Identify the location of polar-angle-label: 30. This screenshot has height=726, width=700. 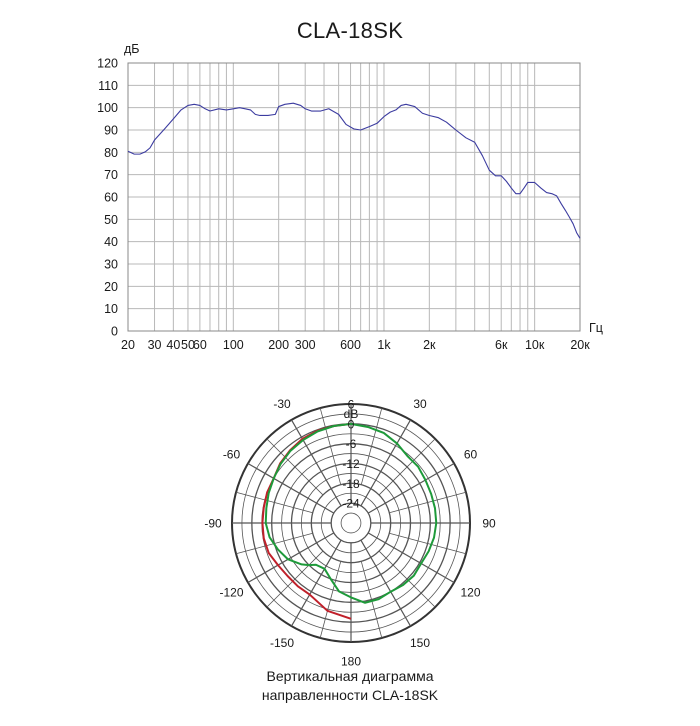
(420, 404).